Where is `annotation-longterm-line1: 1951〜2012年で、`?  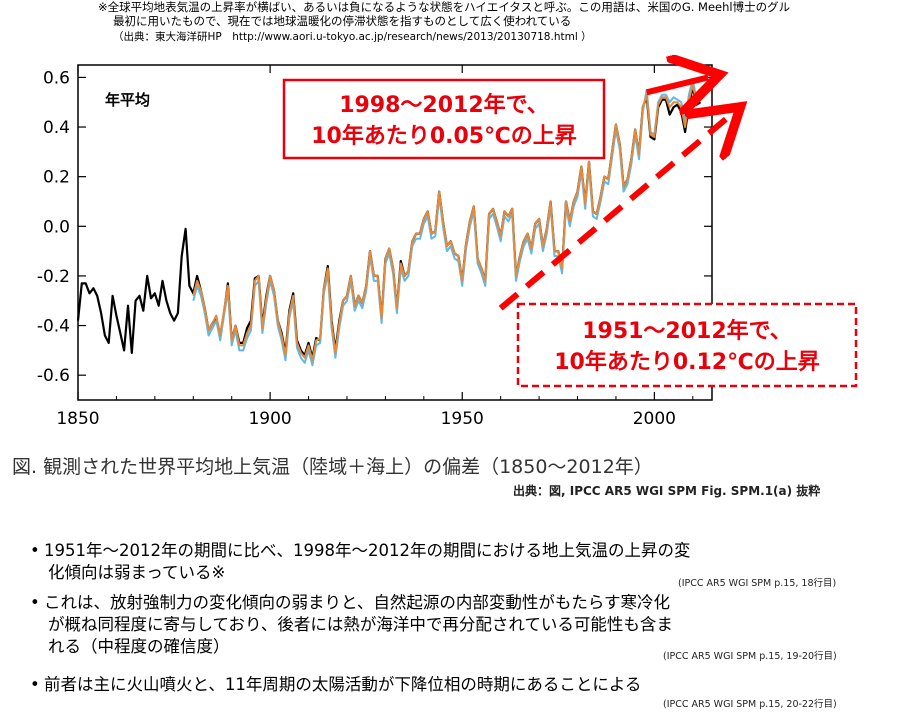
annotation-longterm-line1: 1951〜2012年で、 is located at coordinates (687, 331).